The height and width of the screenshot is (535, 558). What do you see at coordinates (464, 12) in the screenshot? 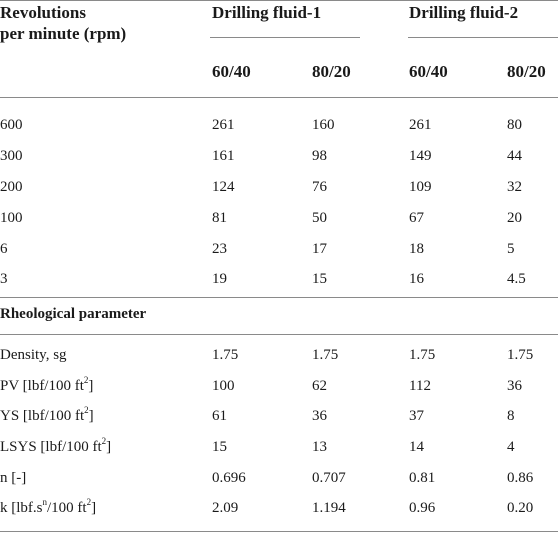
I see `group-header-drilling-fluid-2: Drilling fluid-2` at bounding box center [464, 12].